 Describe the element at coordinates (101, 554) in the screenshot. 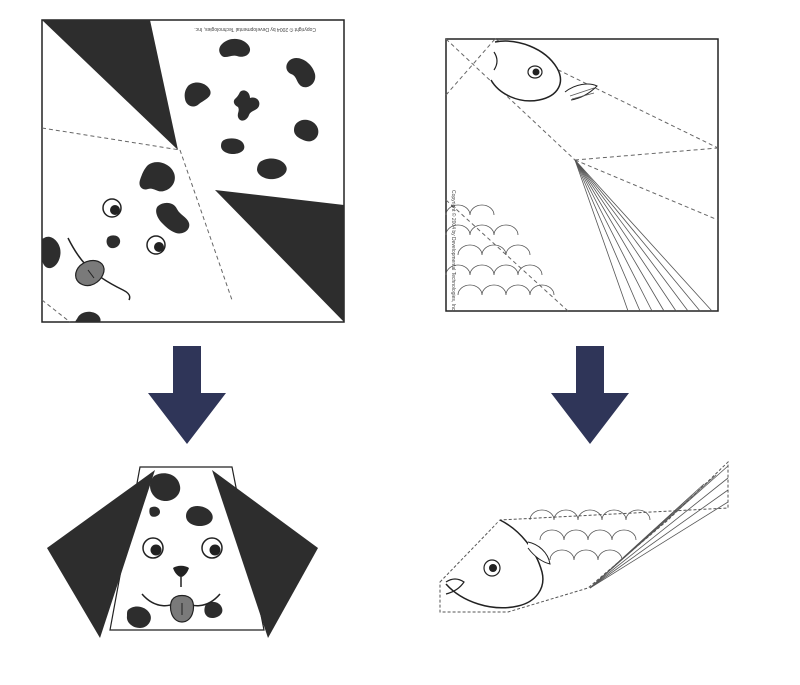

I see `left-ear` at that location.